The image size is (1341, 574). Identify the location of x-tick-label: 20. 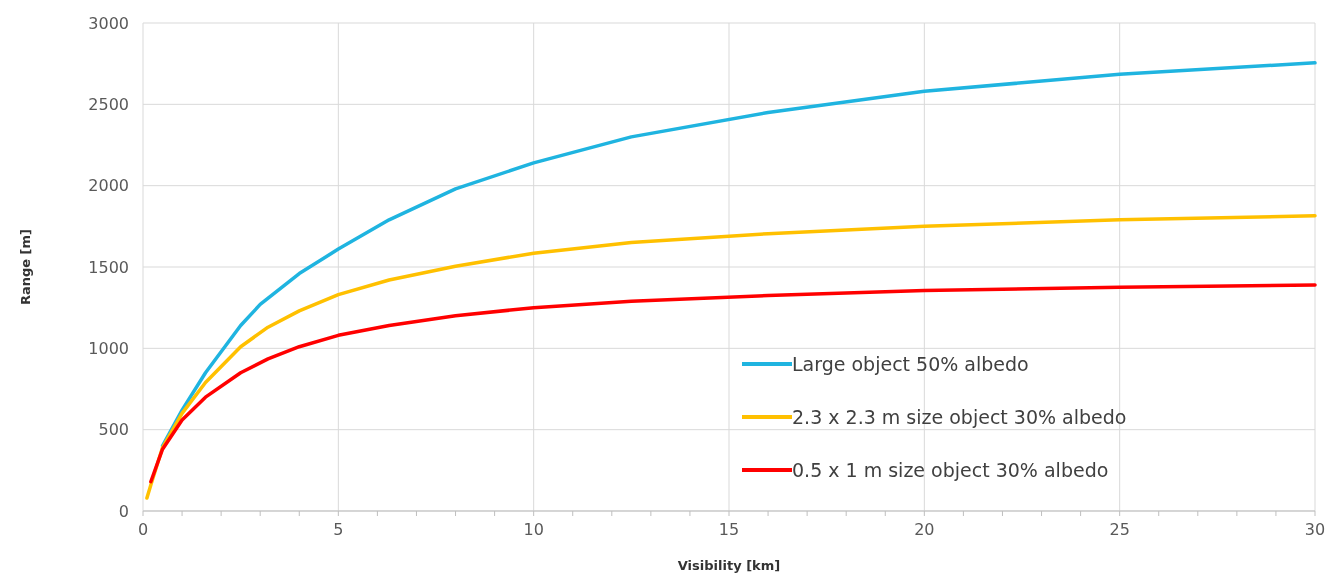
(924, 529).